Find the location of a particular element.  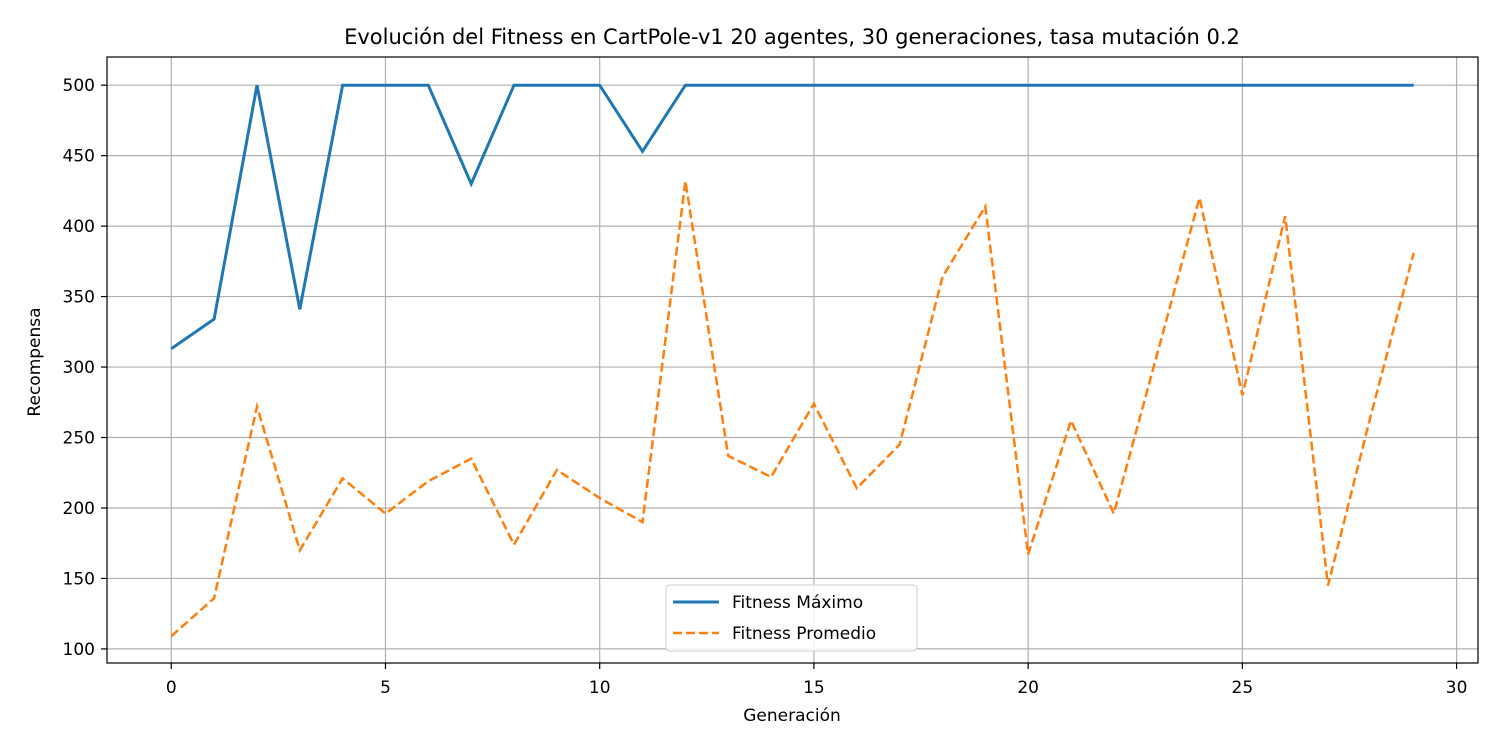

x-tick-label: 30 is located at coordinates (1457, 688).